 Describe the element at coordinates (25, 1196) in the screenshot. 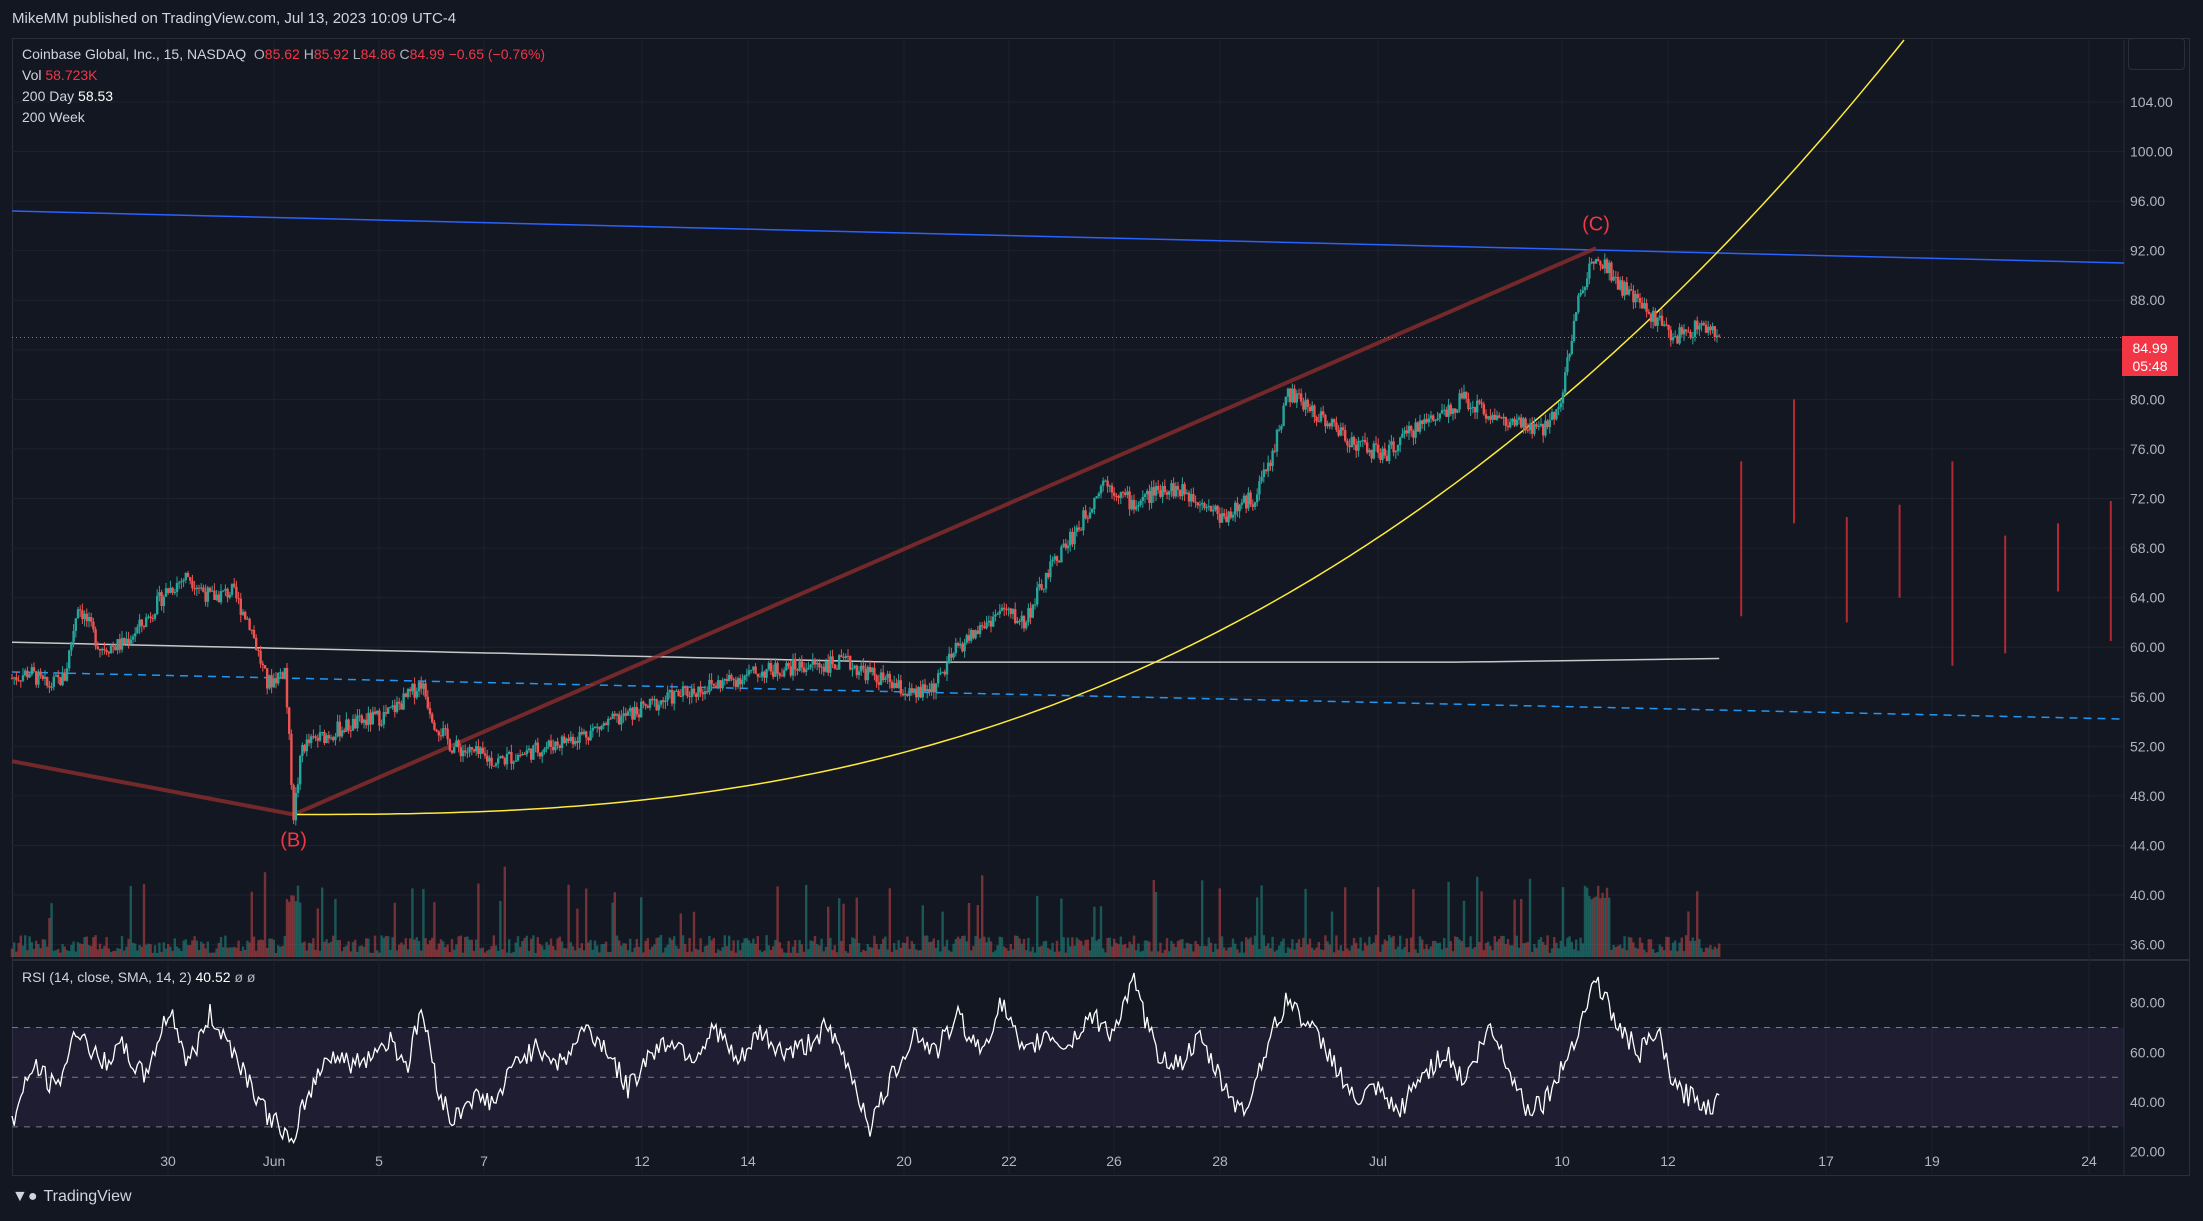

I see `tradingview-logo-icon: ▼●` at that location.